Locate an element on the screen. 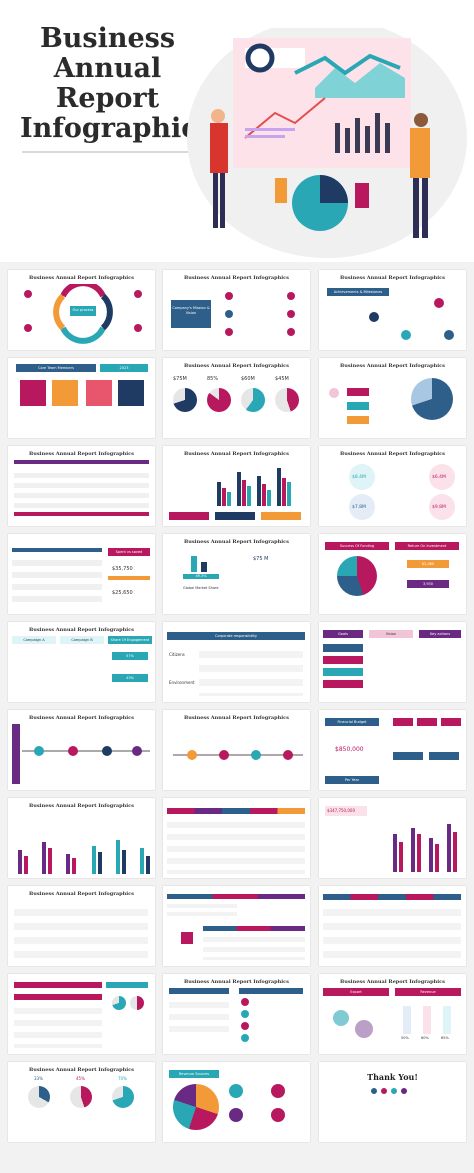  process-label: Our process is located at coordinates (83, 310).